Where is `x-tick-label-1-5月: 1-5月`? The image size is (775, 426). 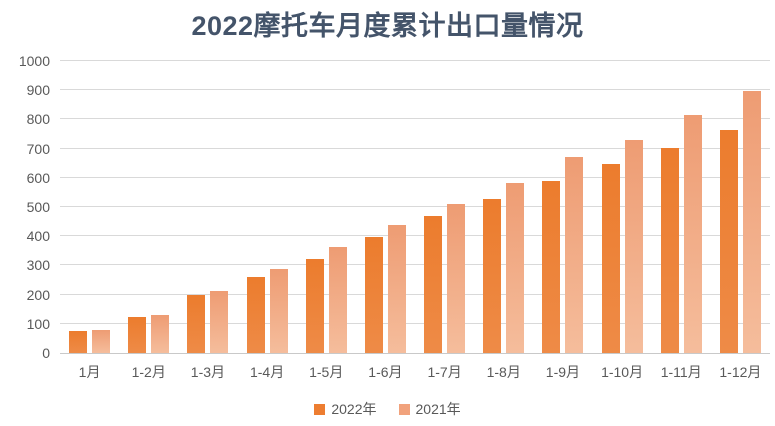 x-tick-label-1-5月: 1-5月 is located at coordinates (326, 372).